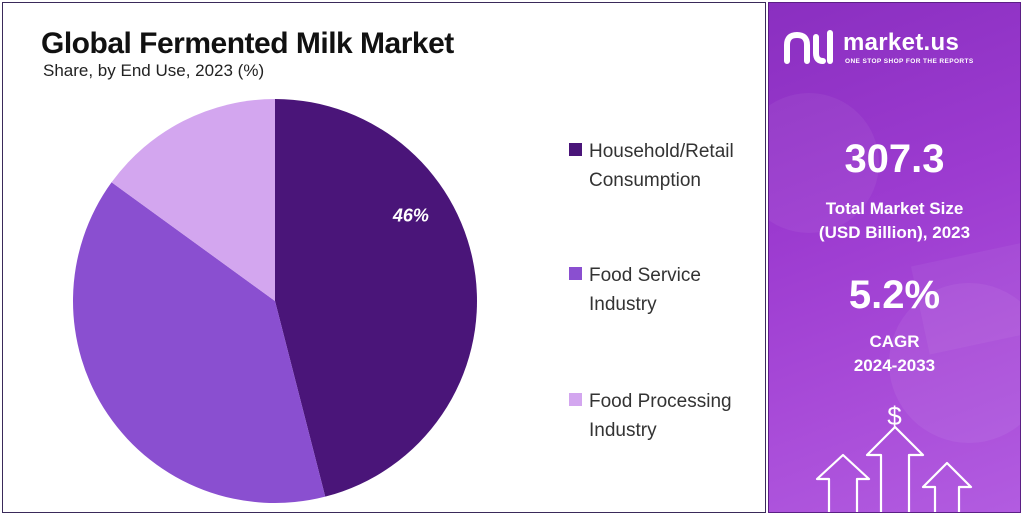 The image size is (1024, 517). I want to click on market-size-label: Total Market Size (USD Billion), 2023, so click(894, 221).